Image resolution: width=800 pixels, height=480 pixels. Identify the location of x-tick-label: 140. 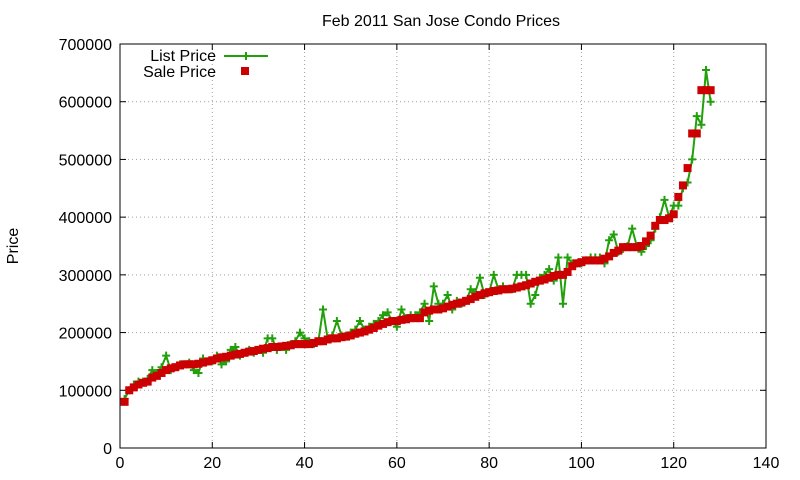
(766, 463).